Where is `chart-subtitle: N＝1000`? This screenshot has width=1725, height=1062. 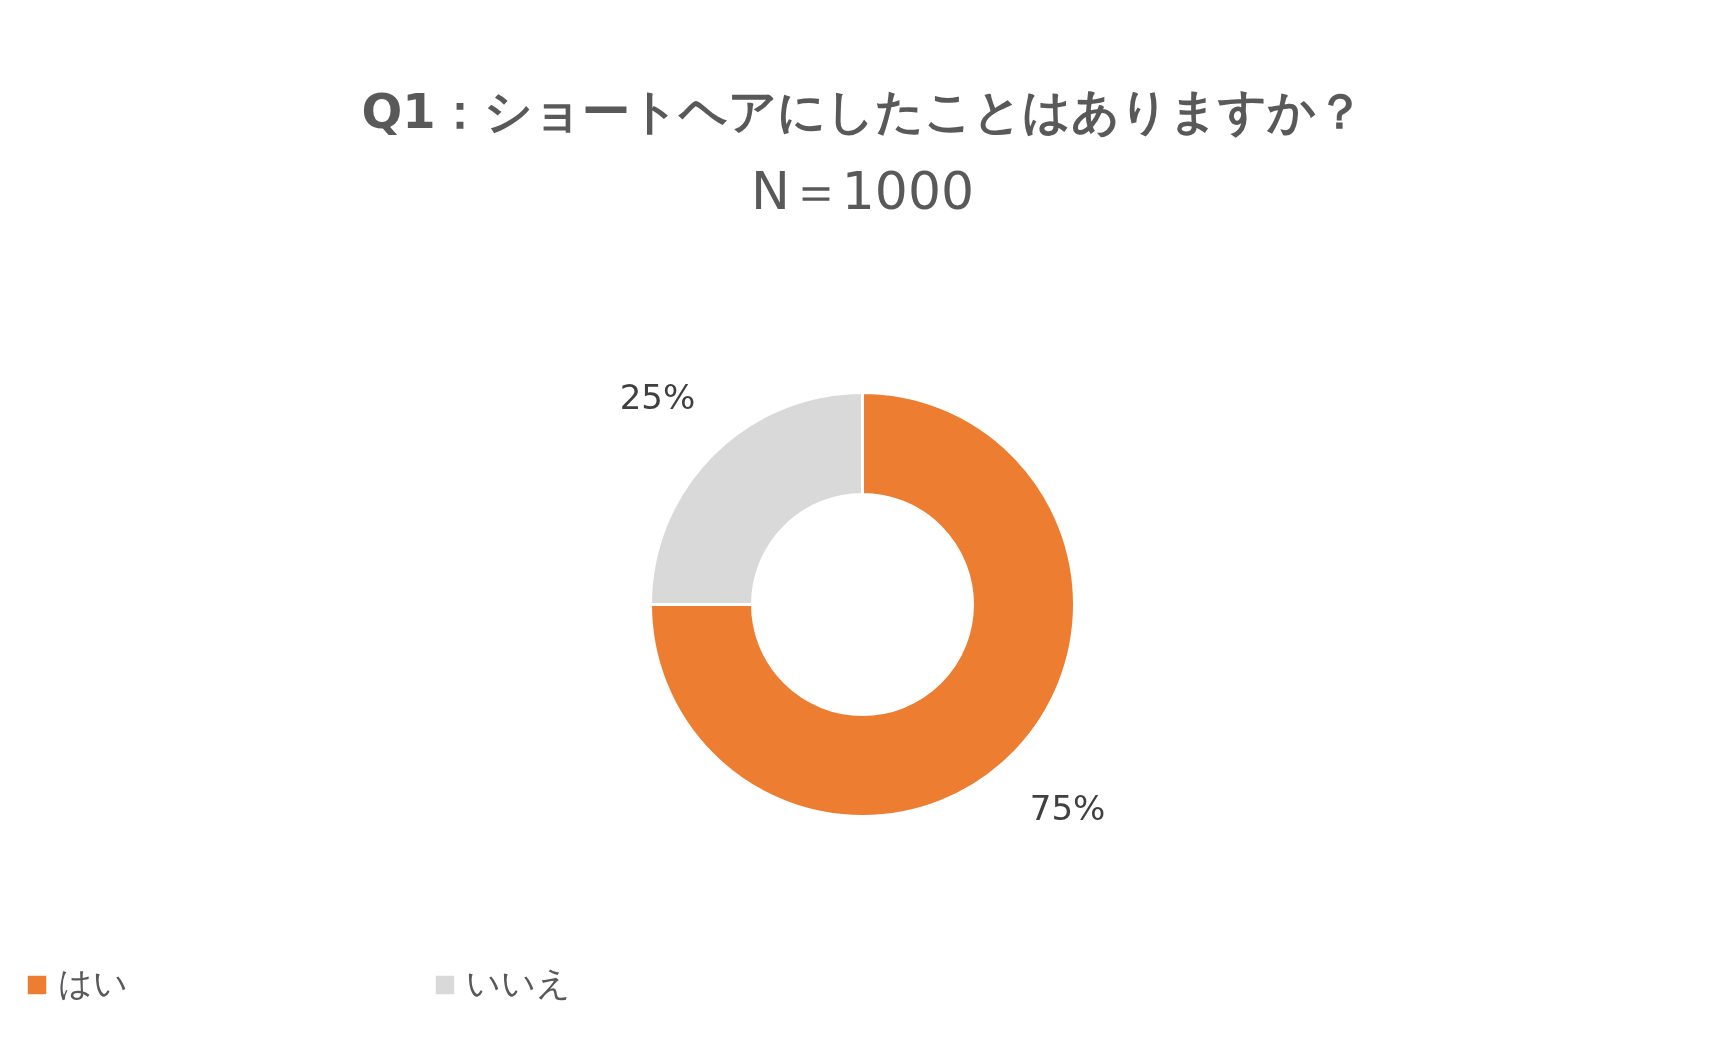 chart-subtitle: N＝1000 is located at coordinates (862, 191).